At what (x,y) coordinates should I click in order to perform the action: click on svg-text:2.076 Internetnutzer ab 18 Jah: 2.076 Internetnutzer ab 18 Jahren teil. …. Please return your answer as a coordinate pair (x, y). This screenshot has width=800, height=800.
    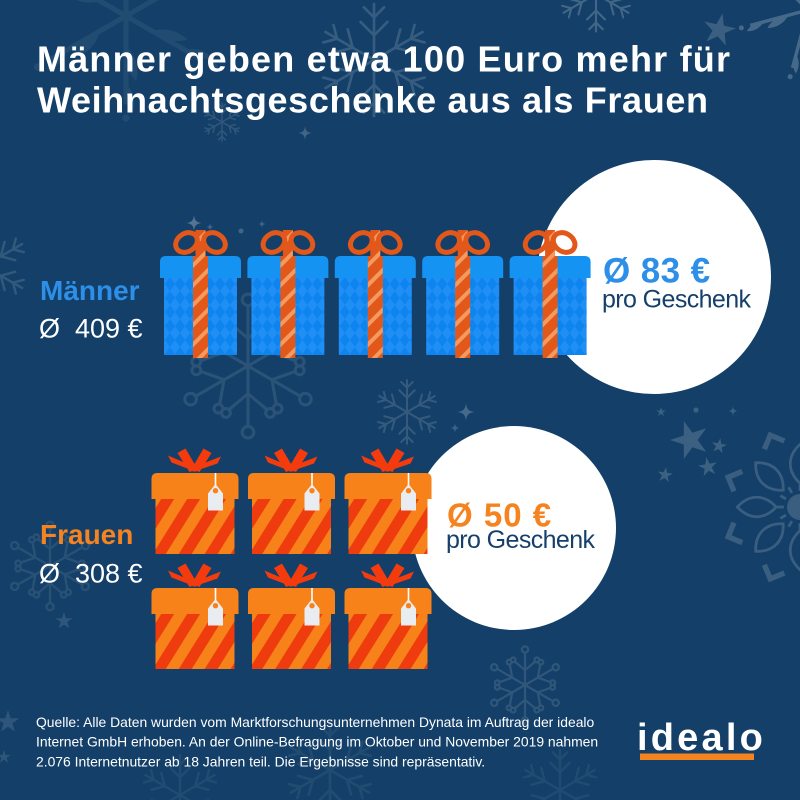
    Looking at the image, I should click on (260, 761).